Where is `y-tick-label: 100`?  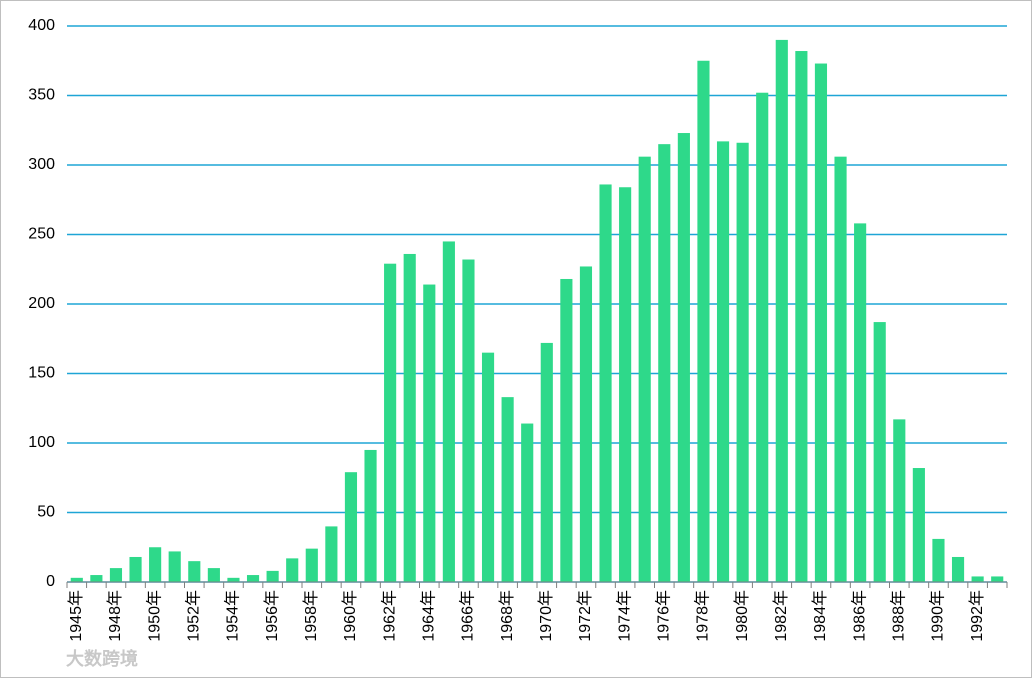
y-tick-label: 100 is located at coordinates (41, 442).